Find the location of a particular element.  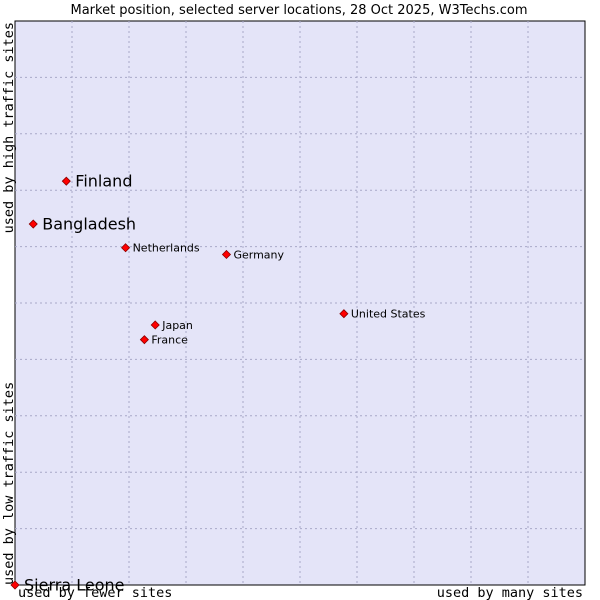

marker-finland is located at coordinates (66, 181).